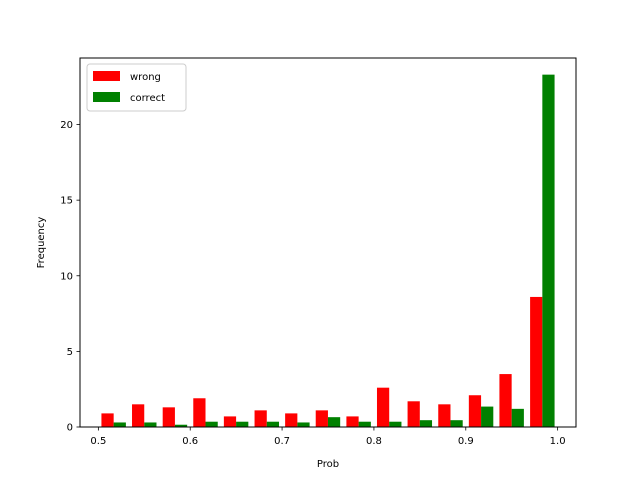 This screenshot has width=640, height=480. Describe the element at coordinates (466, 441) in the screenshot. I see `x-tick-label-4: 0.9` at that location.